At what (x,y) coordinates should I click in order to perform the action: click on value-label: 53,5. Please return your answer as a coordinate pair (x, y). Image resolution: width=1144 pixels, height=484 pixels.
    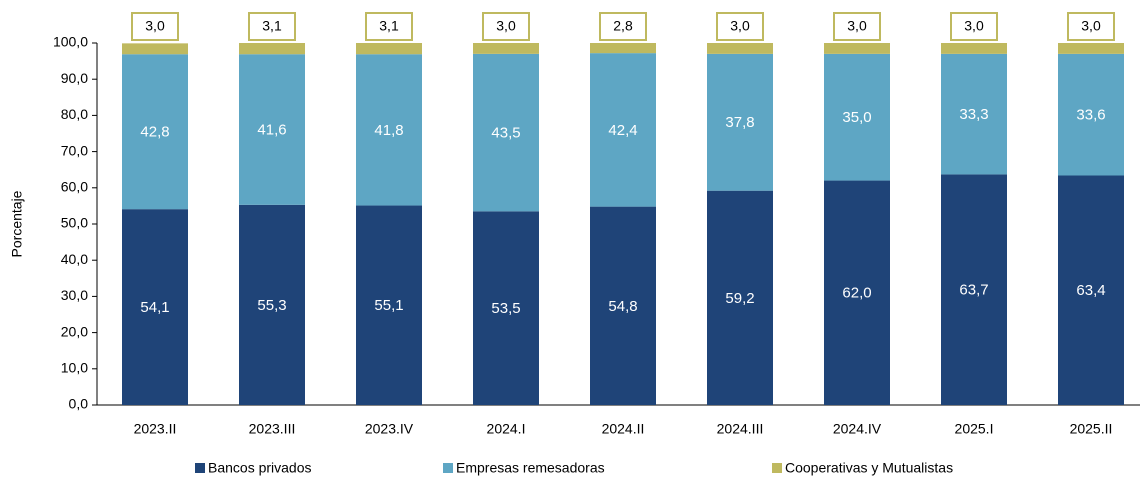
    Looking at the image, I should click on (505, 308).